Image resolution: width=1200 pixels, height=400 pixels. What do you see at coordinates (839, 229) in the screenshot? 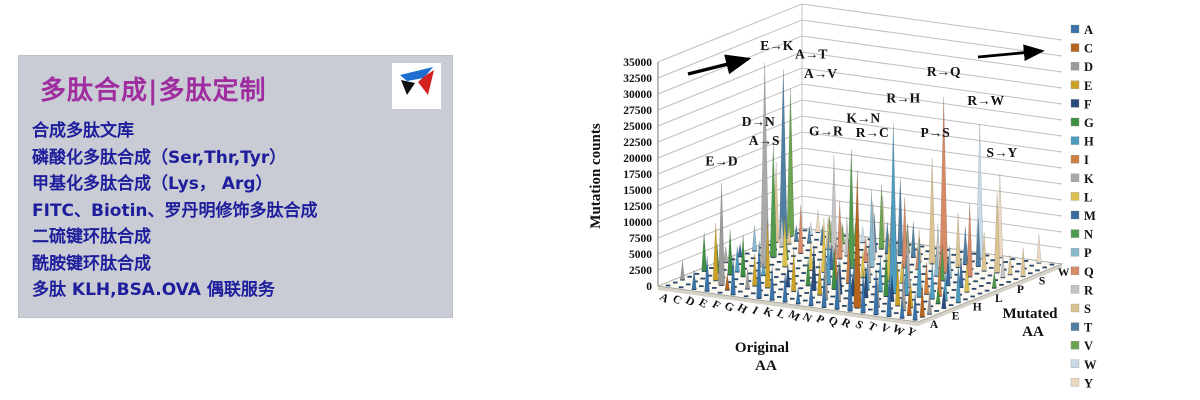
I see `spike-H-to-Q` at bounding box center [839, 229].